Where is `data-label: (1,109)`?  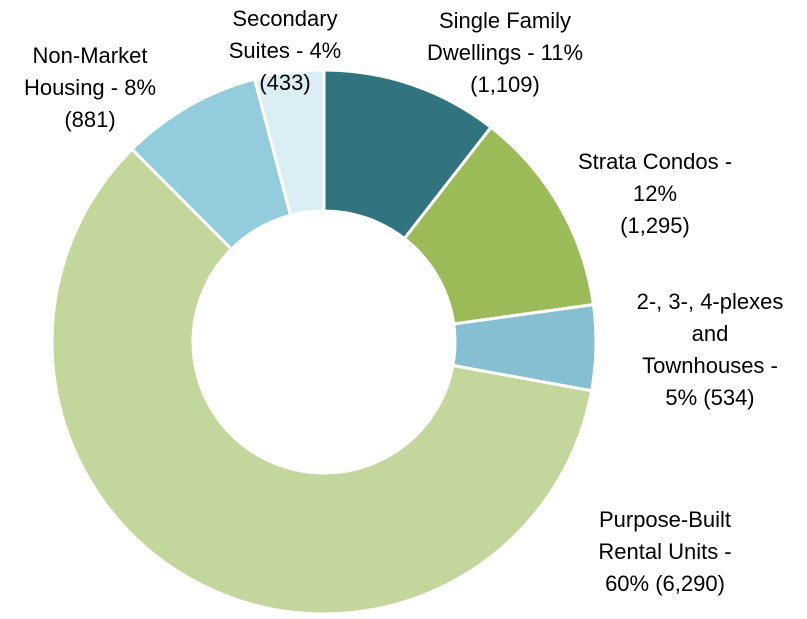 data-label: (1,109) is located at coordinates (505, 84).